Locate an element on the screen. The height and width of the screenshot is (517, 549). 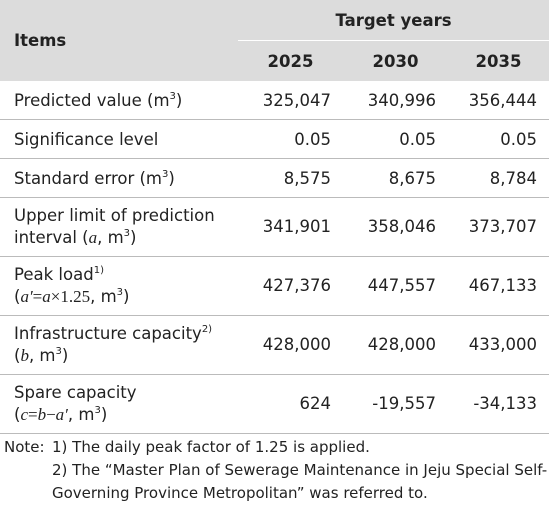
row-label: Standard error (m3) is located at coordinates (119, 178).